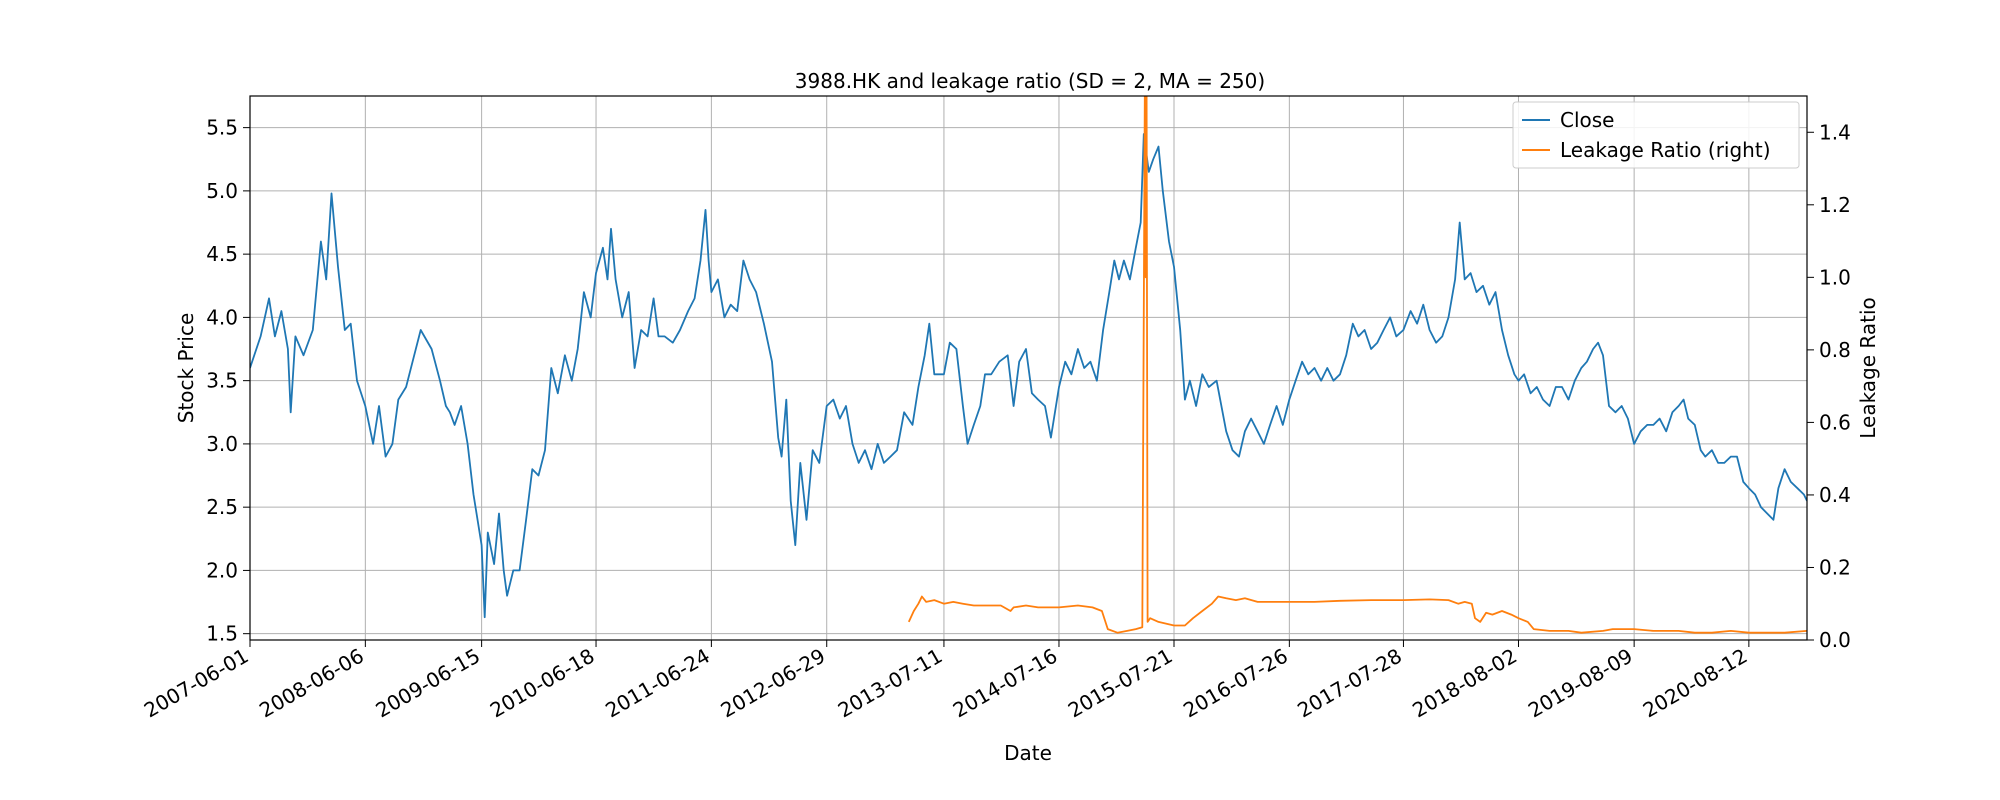  I want to click on y-tick-label: 3.5, so click(222, 381).